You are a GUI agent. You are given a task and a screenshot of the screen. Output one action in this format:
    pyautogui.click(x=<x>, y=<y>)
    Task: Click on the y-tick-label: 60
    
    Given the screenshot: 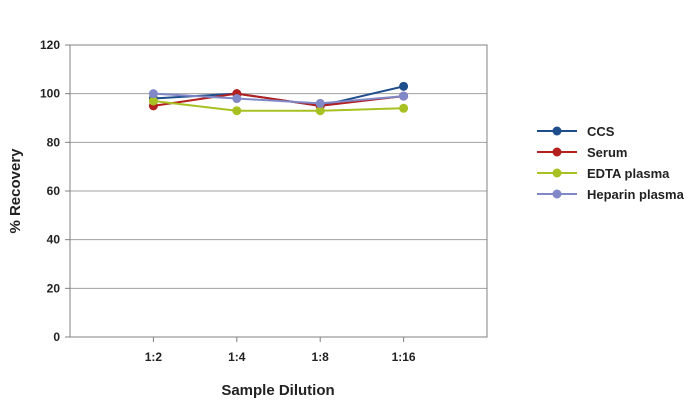 What is the action you would take?
    pyautogui.click(x=54, y=191)
    